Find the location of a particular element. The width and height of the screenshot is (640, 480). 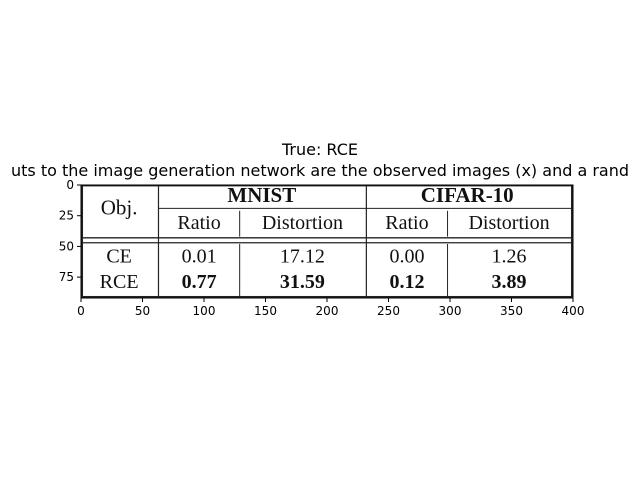

table-cell: 31.59 is located at coordinates (302, 282).